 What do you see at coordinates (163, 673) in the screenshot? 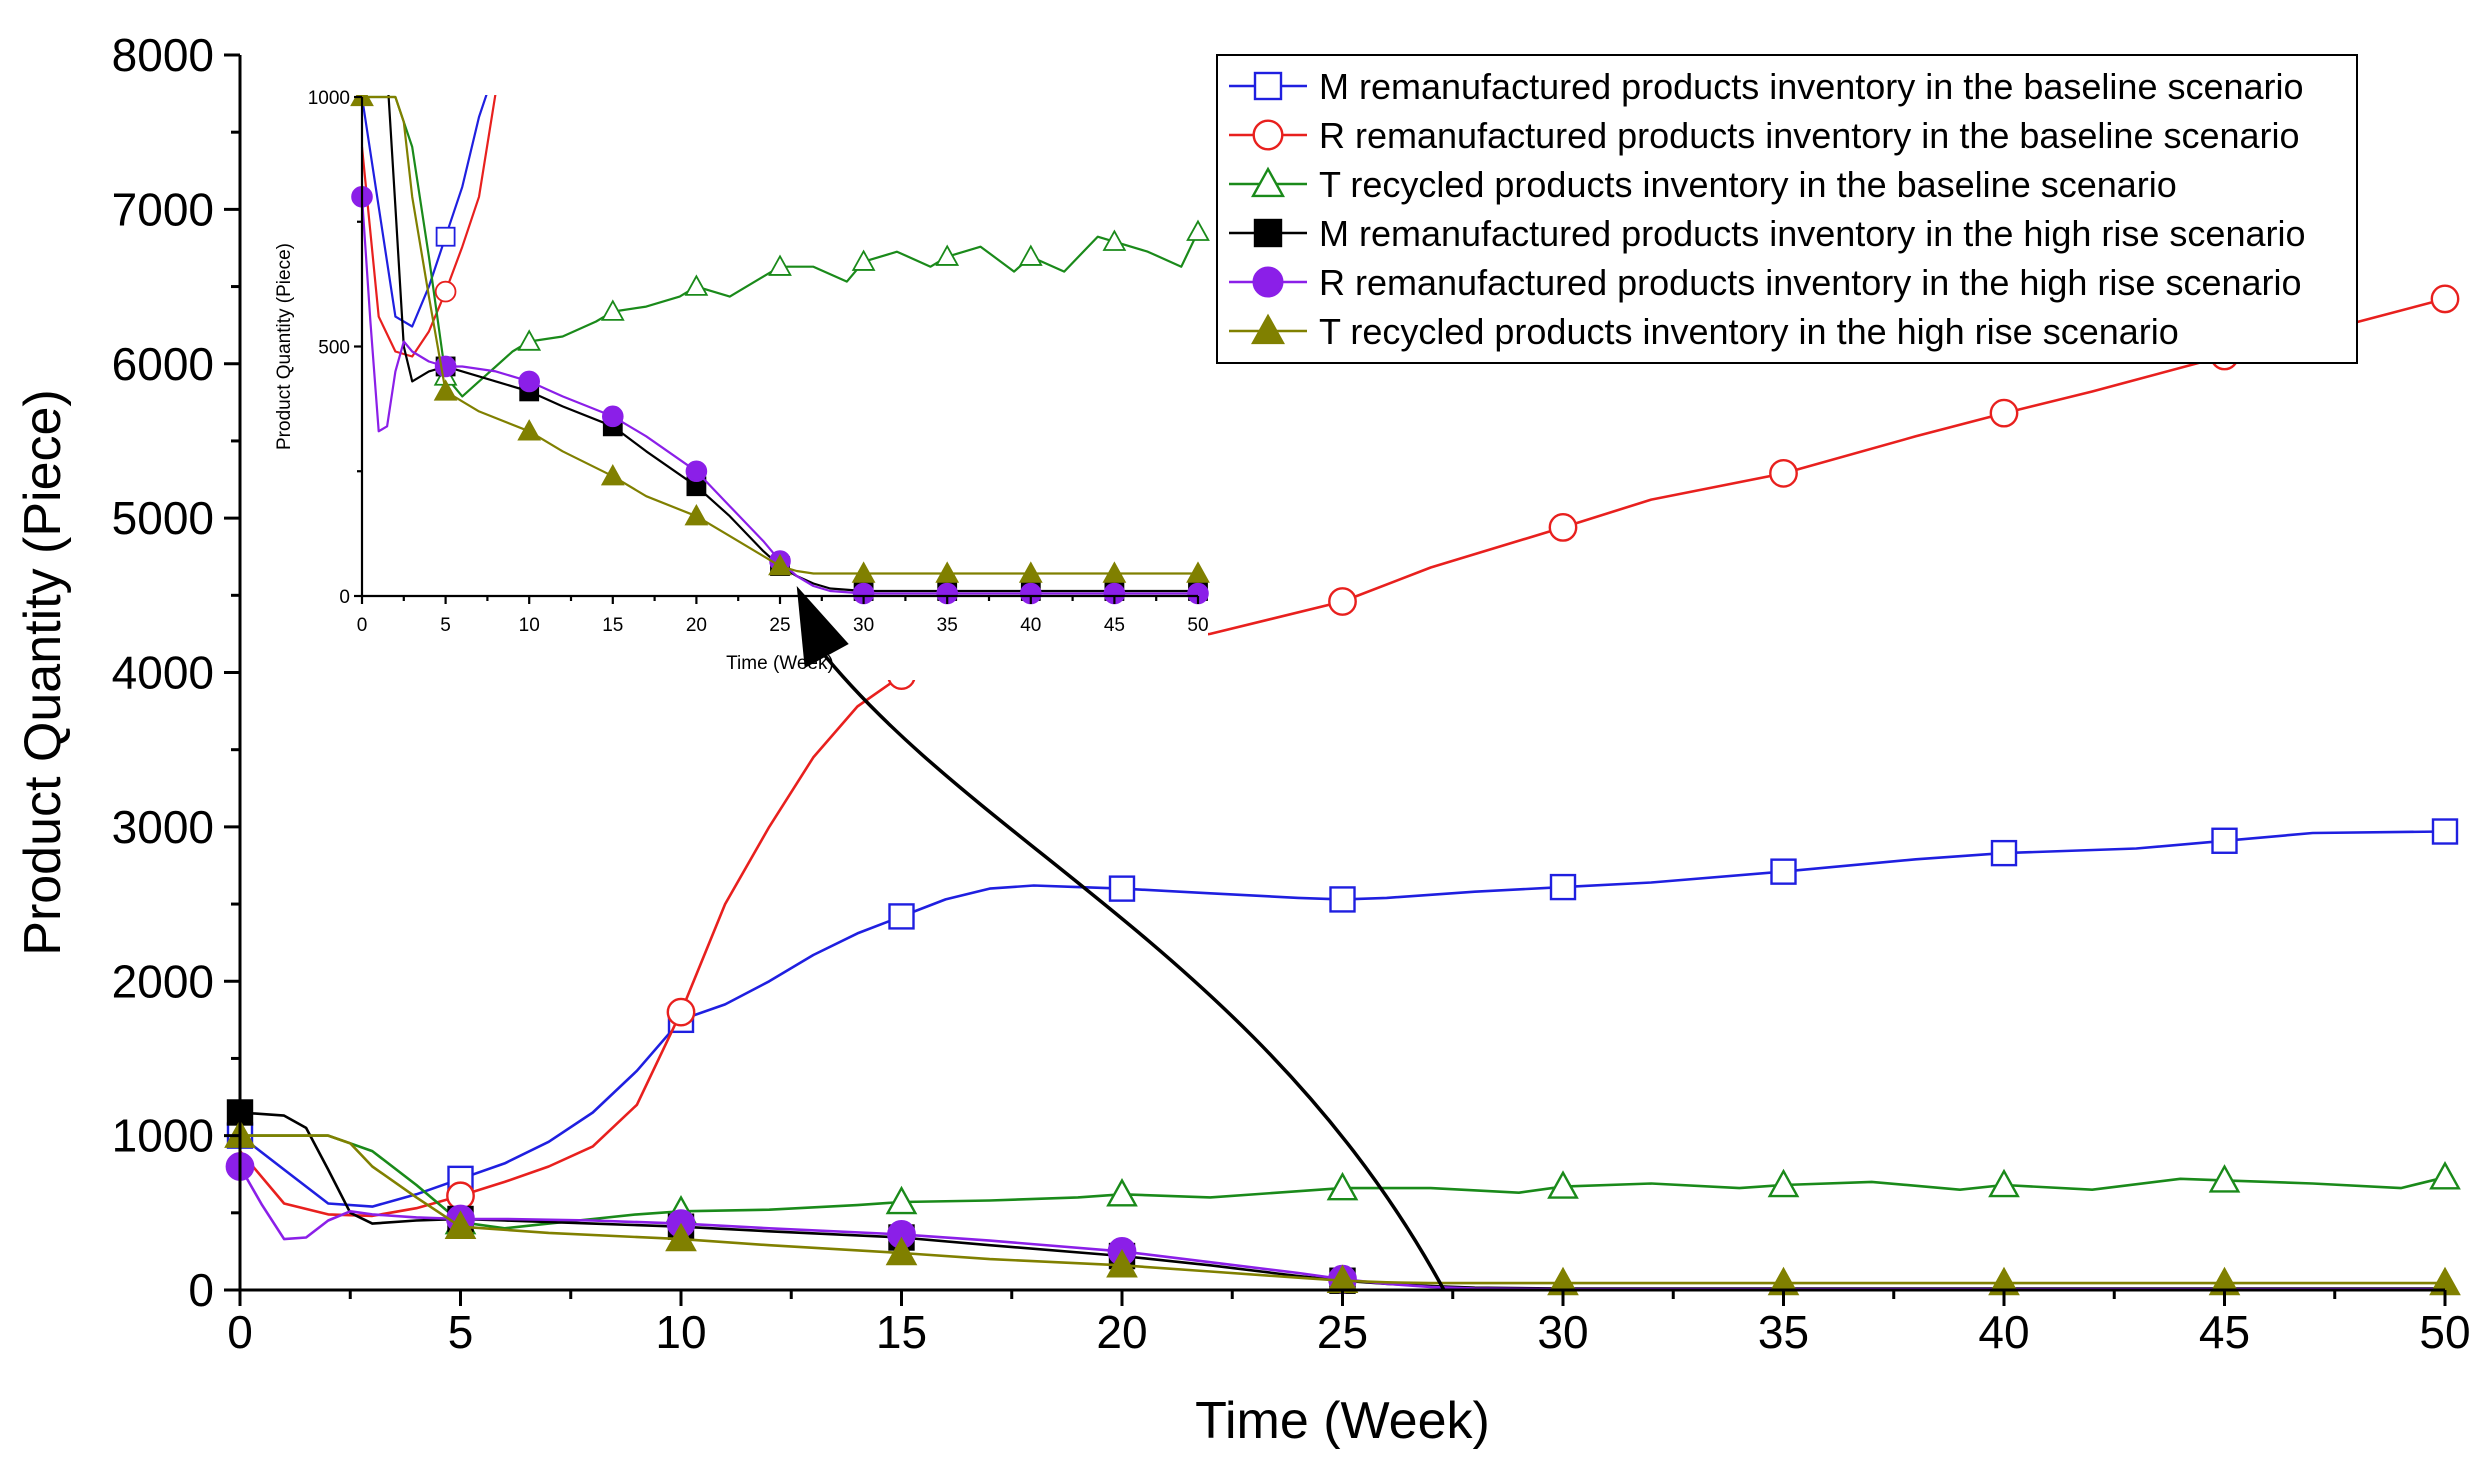
I see `main-y-tick-label: 4000` at bounding box center [163, 673].